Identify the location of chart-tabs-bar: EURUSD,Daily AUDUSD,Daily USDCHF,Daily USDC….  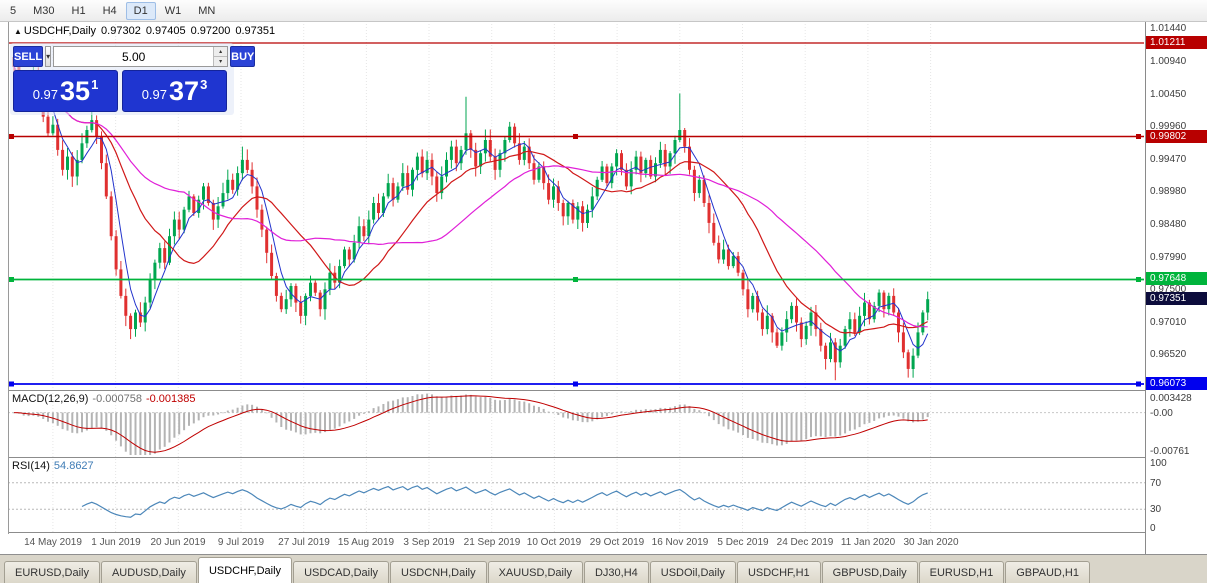
(603, 568).